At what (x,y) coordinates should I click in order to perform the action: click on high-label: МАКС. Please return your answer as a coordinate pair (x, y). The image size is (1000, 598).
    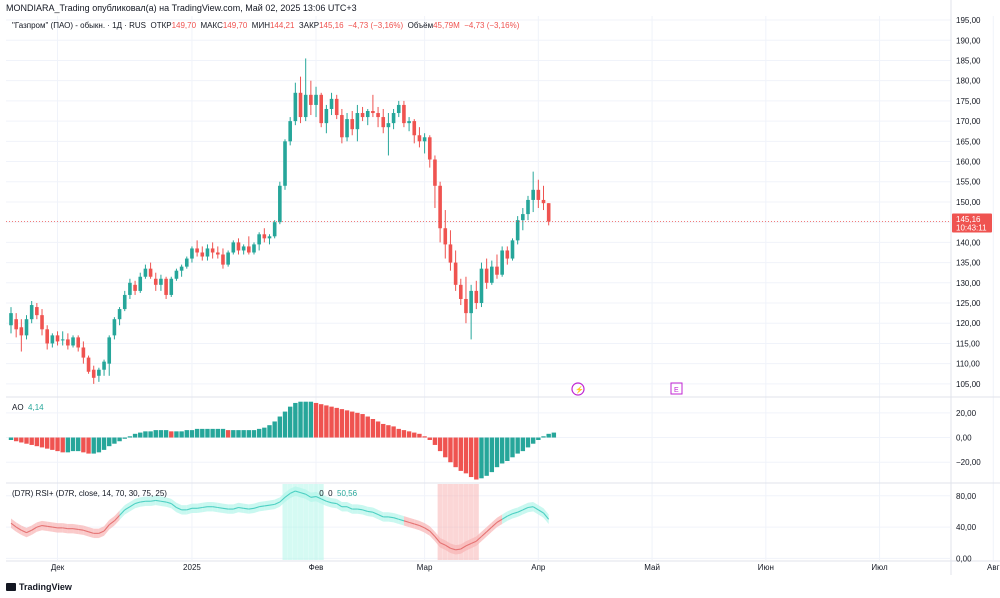
    Looking at the image, I should click on (211, 25).